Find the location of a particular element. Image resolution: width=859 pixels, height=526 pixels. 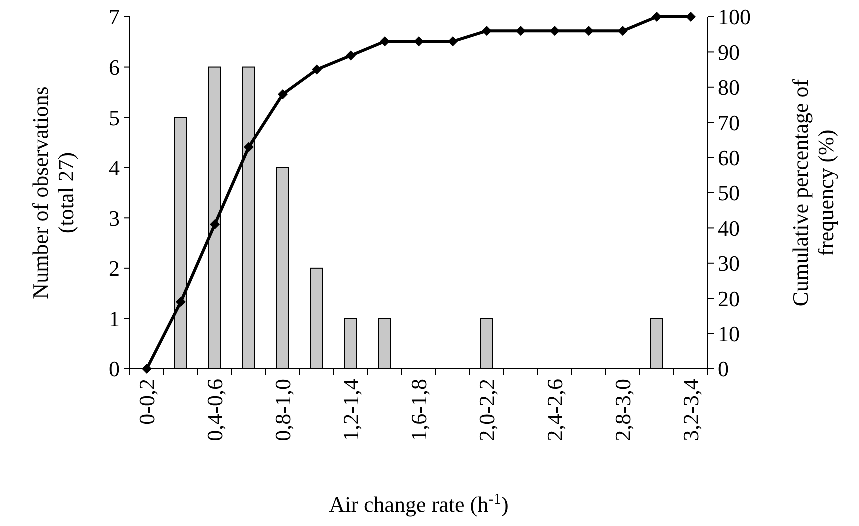

y-tick-label: 7 is located at coordinates (114, 17).